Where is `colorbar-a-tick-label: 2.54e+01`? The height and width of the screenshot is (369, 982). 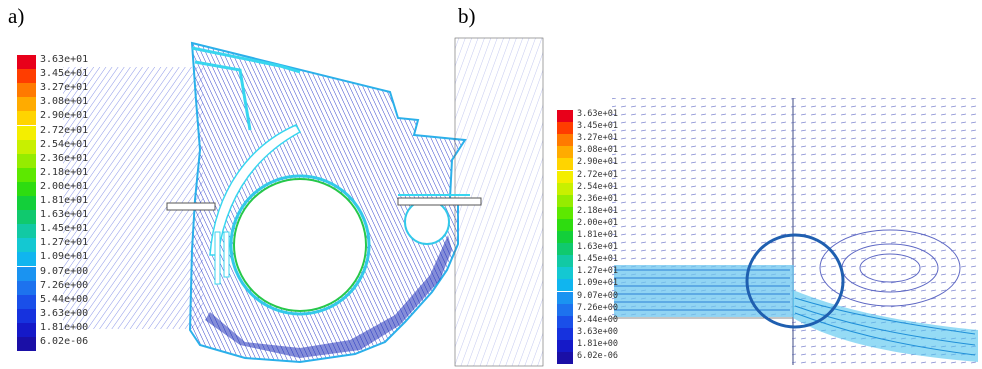 colorbar-a-tick-label: 2.54e+01 is located at coordinates (64, 144).